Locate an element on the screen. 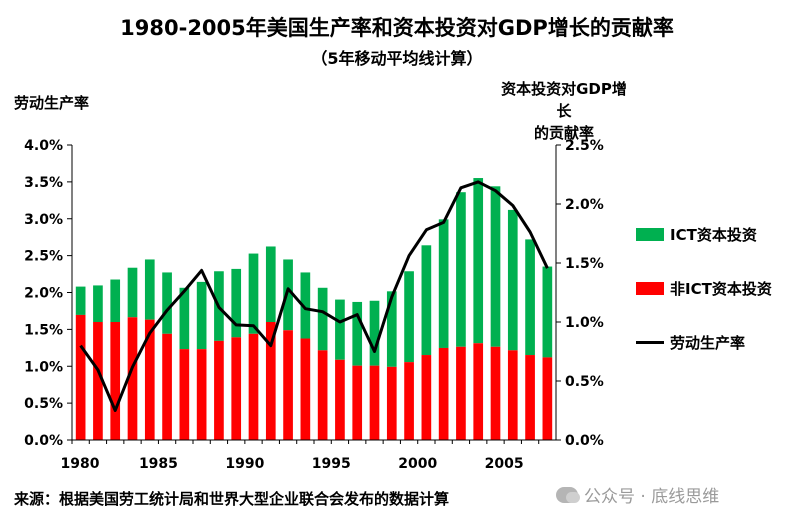 Image resolution: width=794 pixels, height=525 pixels. bar-ict-1981 is located at coordinates (98, 303).